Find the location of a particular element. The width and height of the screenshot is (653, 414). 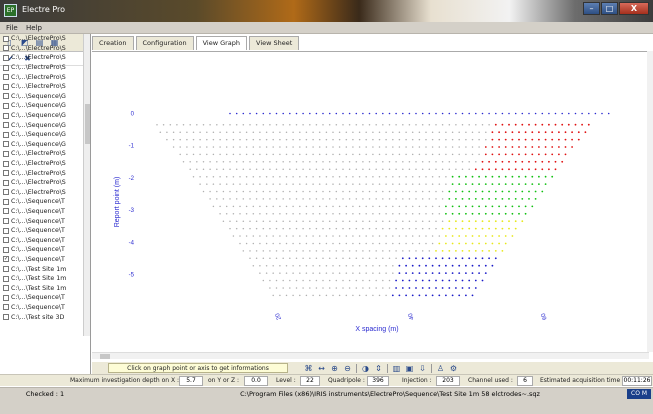

zoom-out-icon: ⊖ is located at coordinates (347, 368).